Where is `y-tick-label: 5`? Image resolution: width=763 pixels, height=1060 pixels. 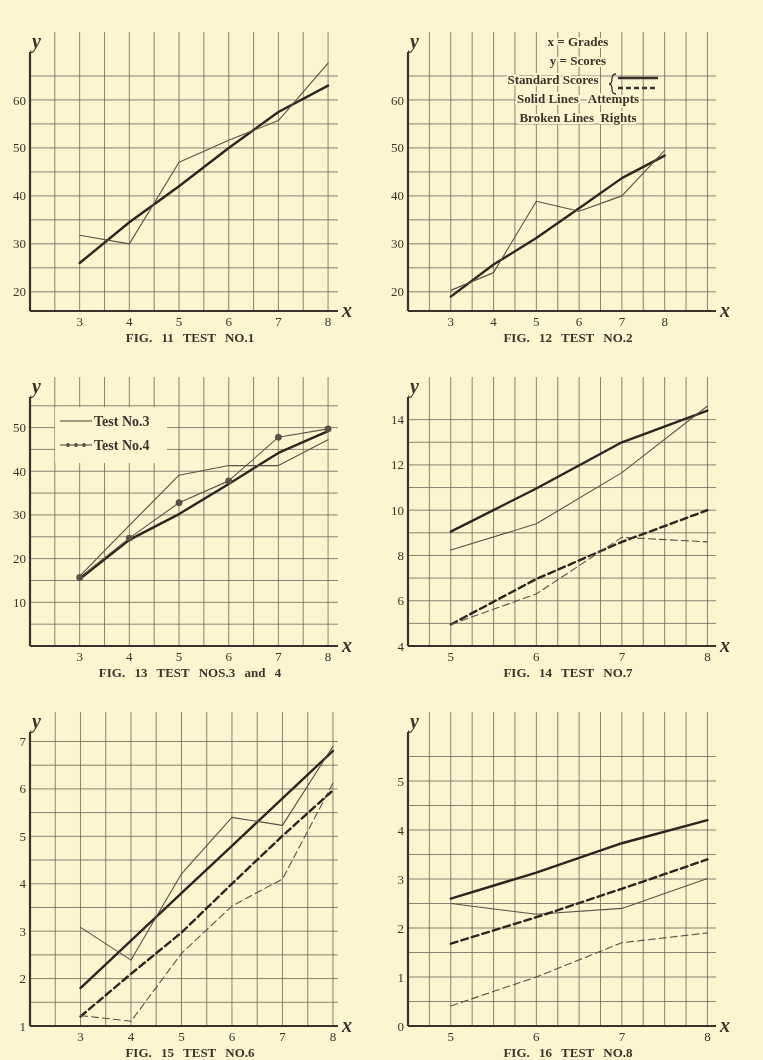
y-tick-label: 5 is located at coordinates (400, 781).